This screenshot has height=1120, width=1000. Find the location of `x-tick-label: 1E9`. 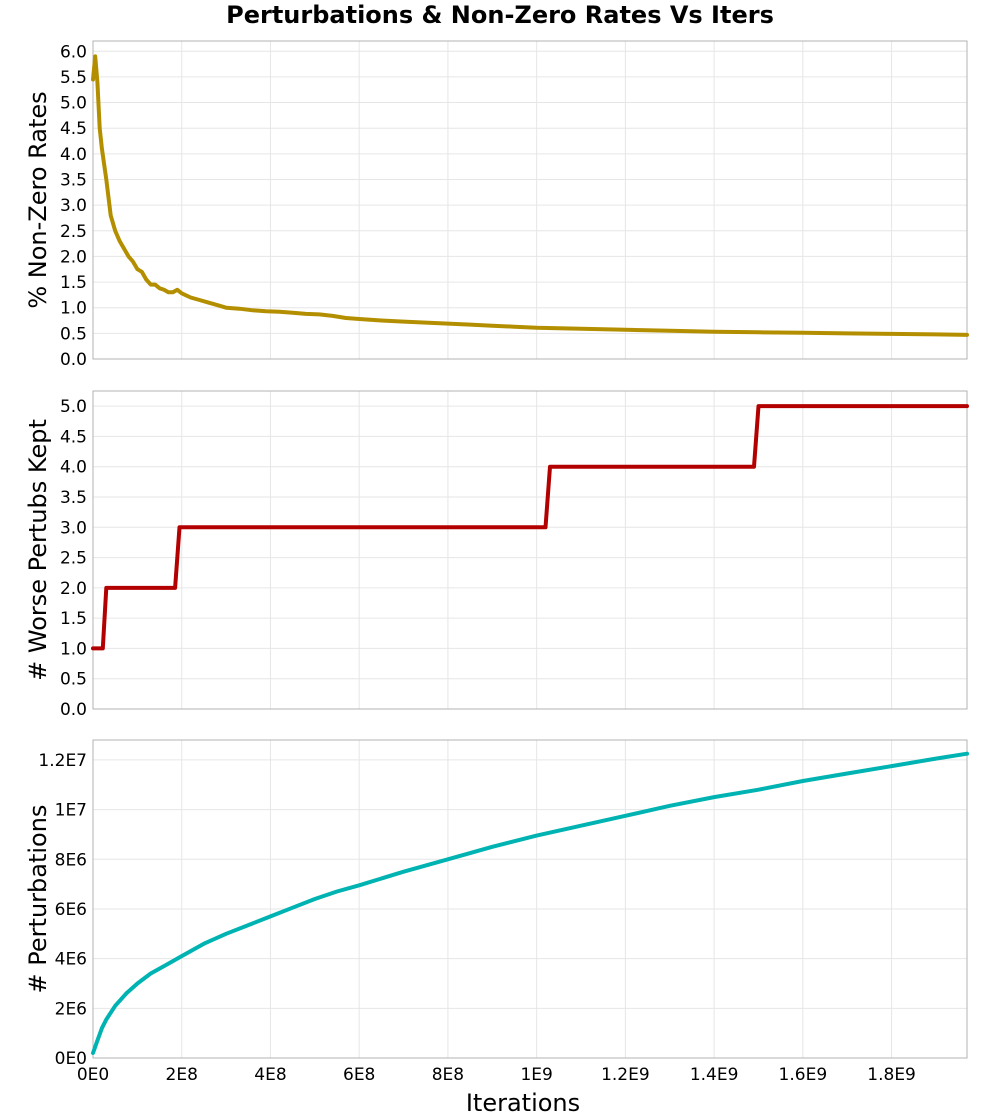

x-tick-label: 1E9 is located at coordinates (536, 1075).